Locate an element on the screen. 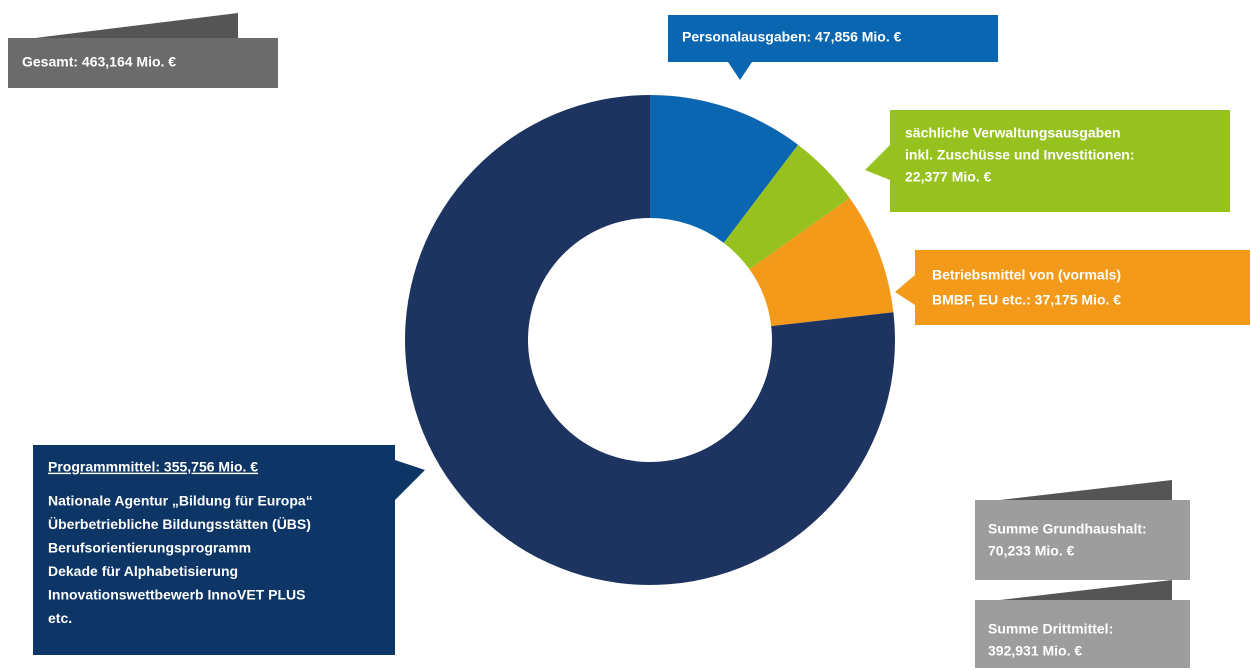  callout-detail: etc. is located at coordinates (60, 618).